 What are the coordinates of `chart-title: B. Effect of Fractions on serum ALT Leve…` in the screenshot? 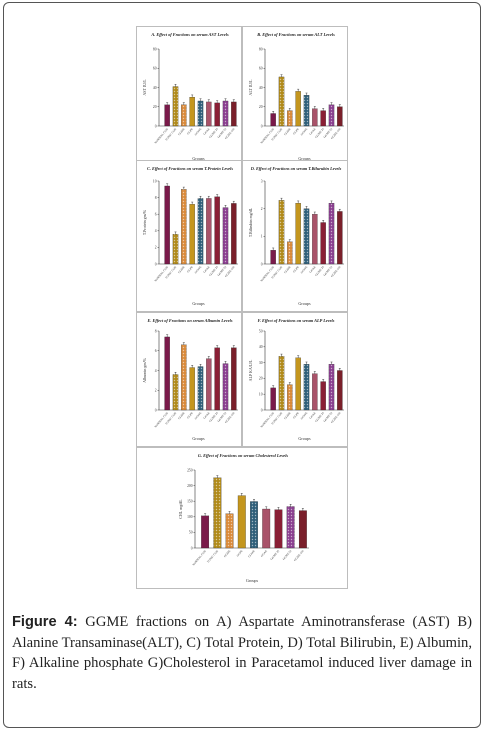 It's located at (295, 34).